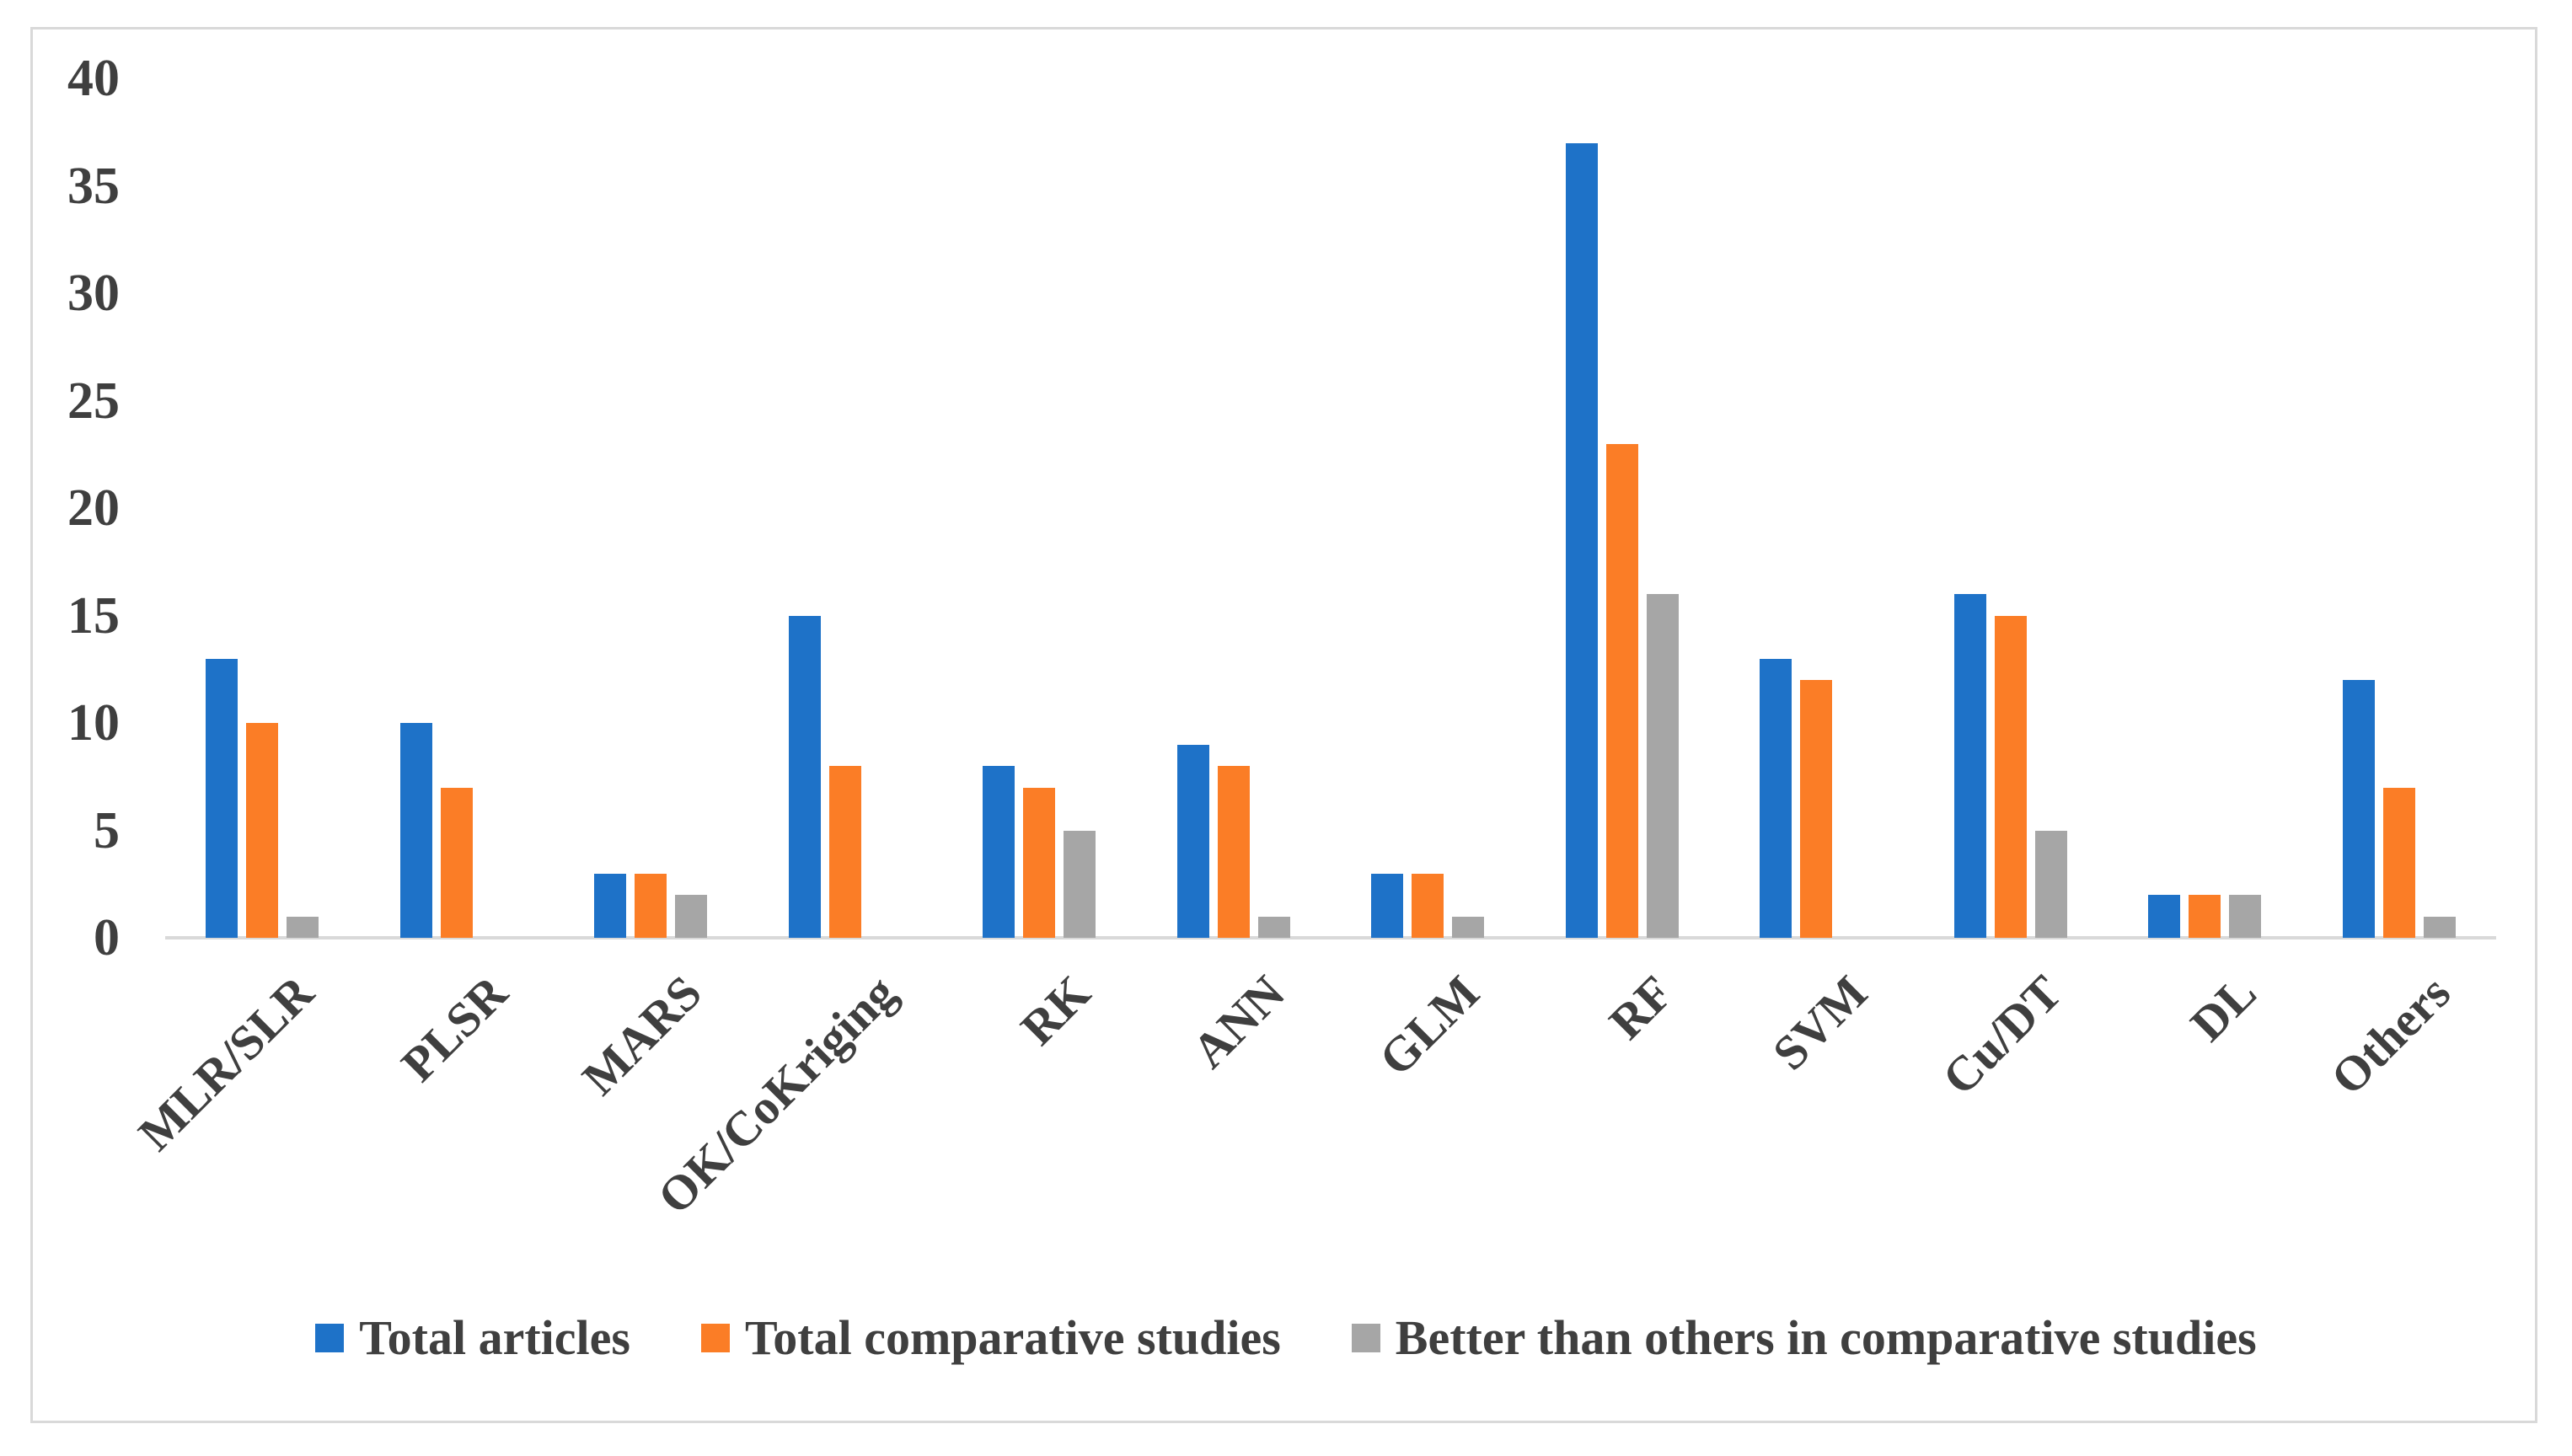 The image size is (2572, 1456). Describe the element at coordinates (303, 927) in the screenshot. I see `bar-better-mlr-slr` at that location.